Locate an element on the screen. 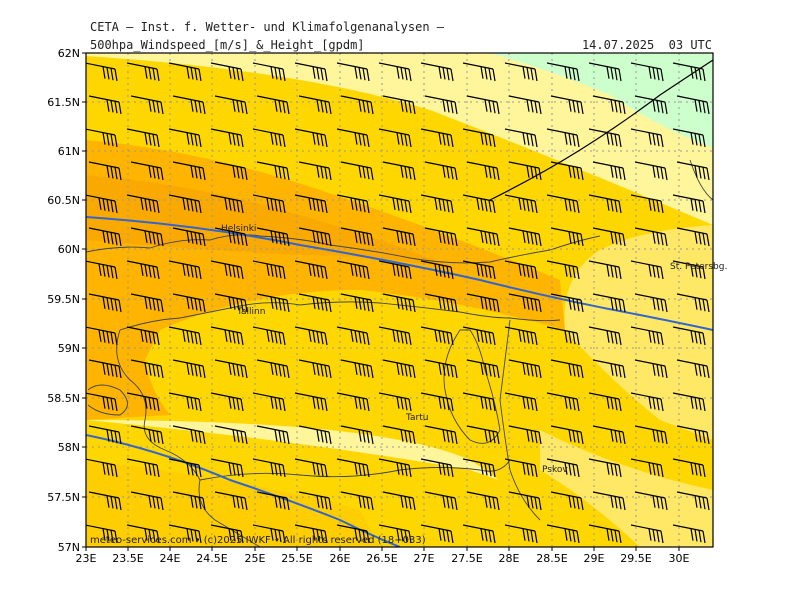 The width and height of the screenshot is (800, 600). city-pskov: Pskov is located at coordinates (555, 470).